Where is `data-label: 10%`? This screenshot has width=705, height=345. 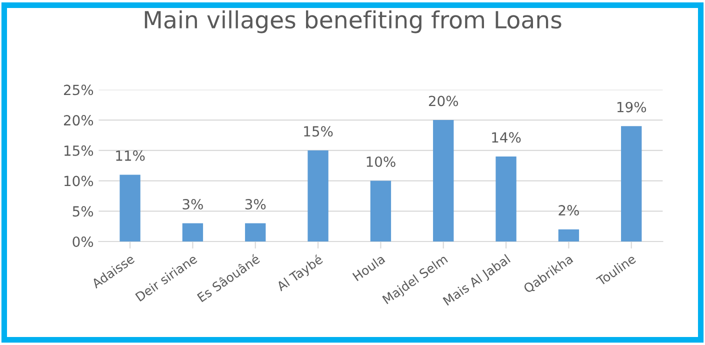
data-label: 10% is located at coordinates (381, 161).